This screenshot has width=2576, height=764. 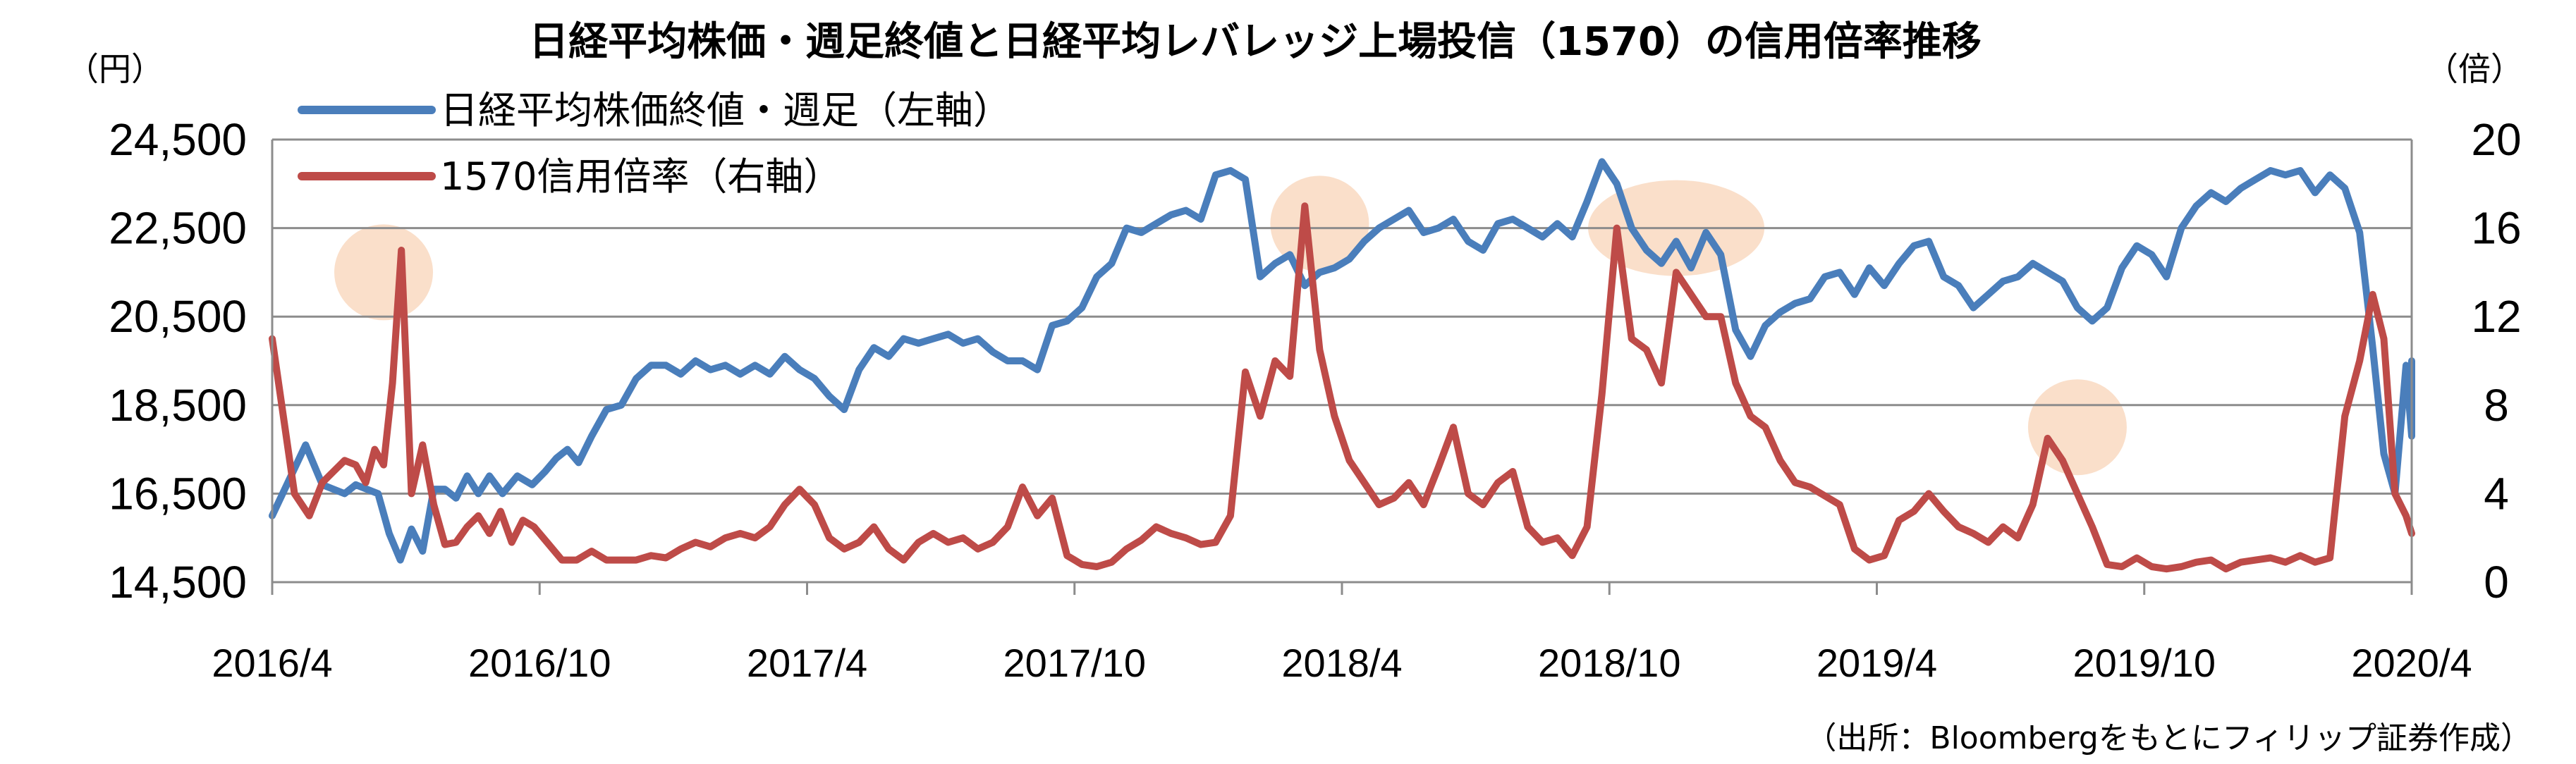 I want to click on x-tick-label: 2017/4, so click(x=807, y=663).